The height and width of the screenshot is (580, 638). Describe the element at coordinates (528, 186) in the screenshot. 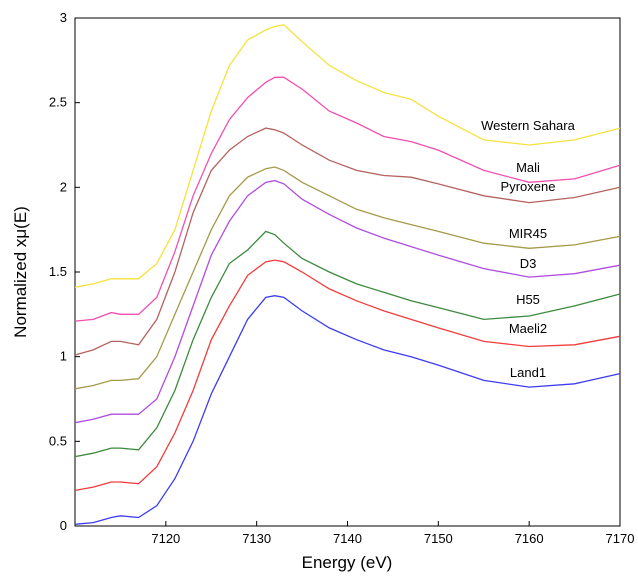

I see `series-label: Pyroxene` at that location.